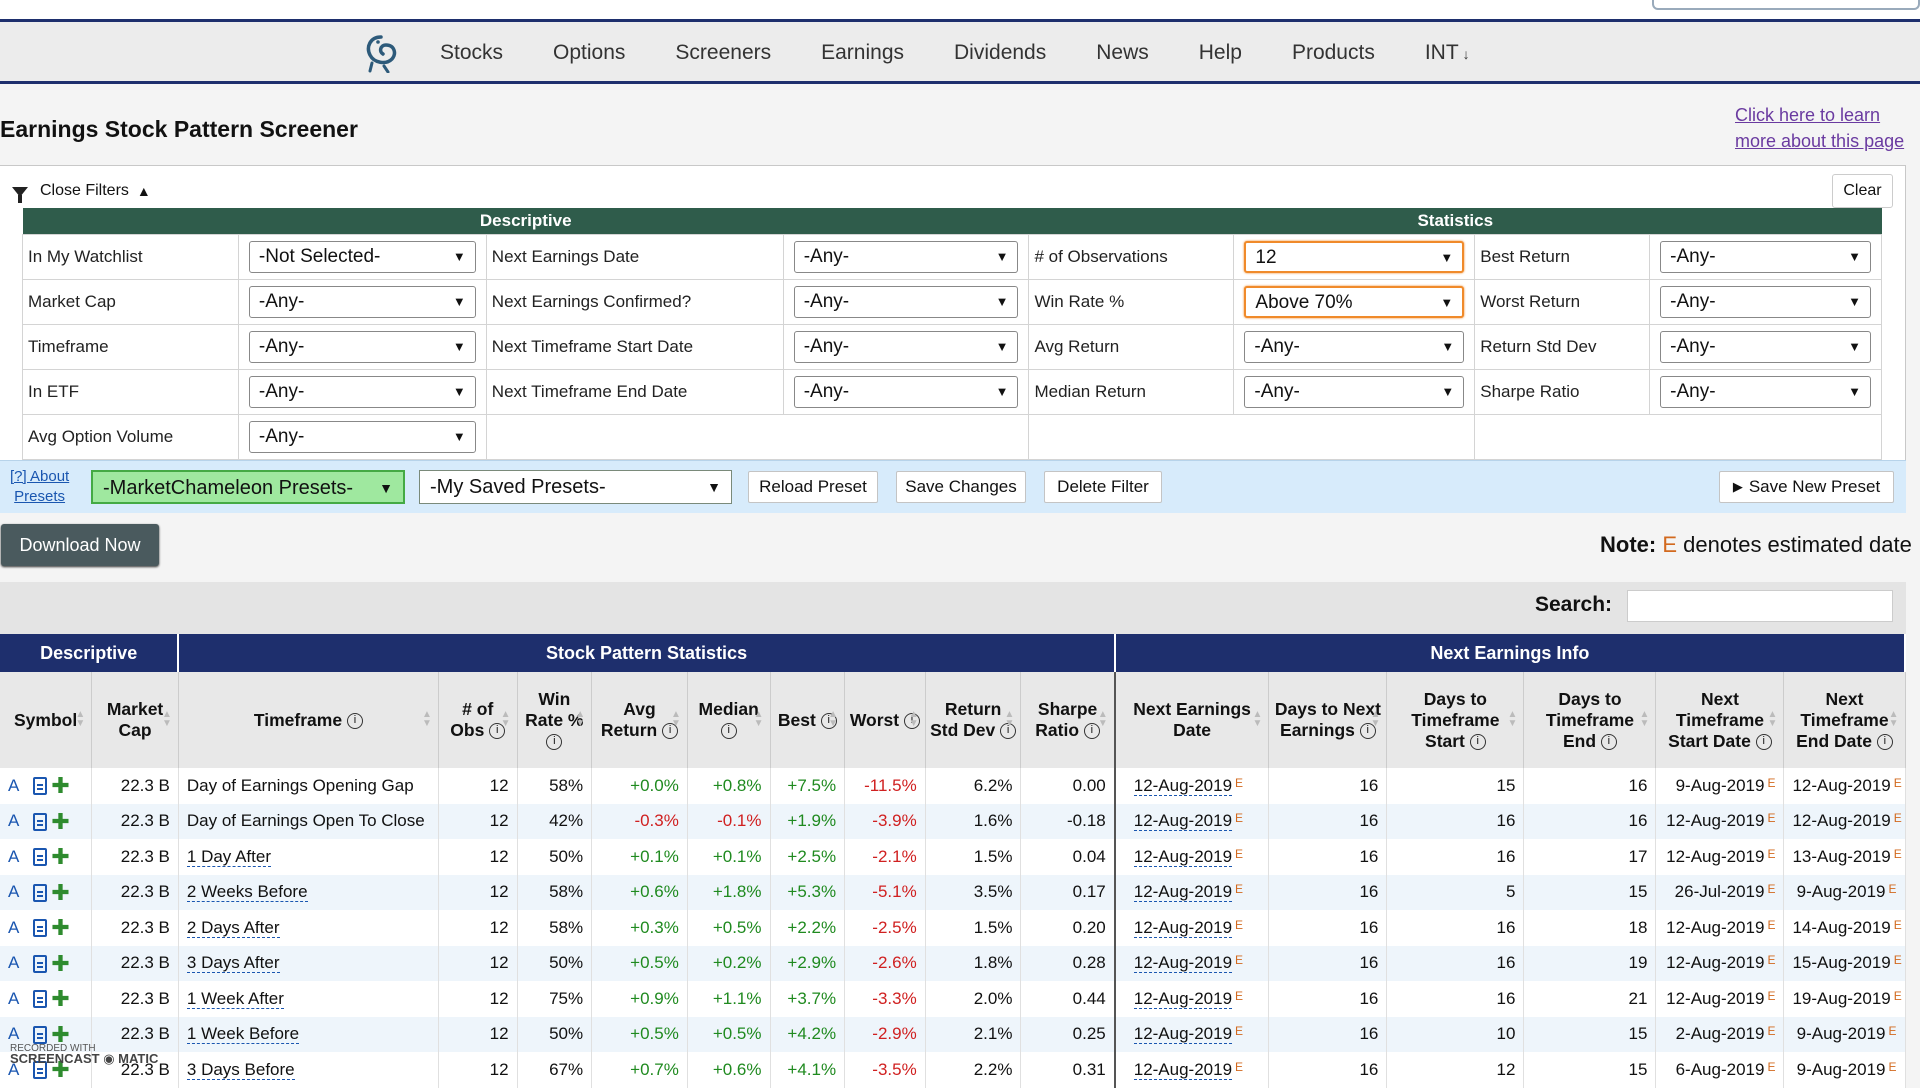 This screenshot has width=1920, height=1088. I want to click on about-presets-link: [?] About Presets, so click(39, 487).